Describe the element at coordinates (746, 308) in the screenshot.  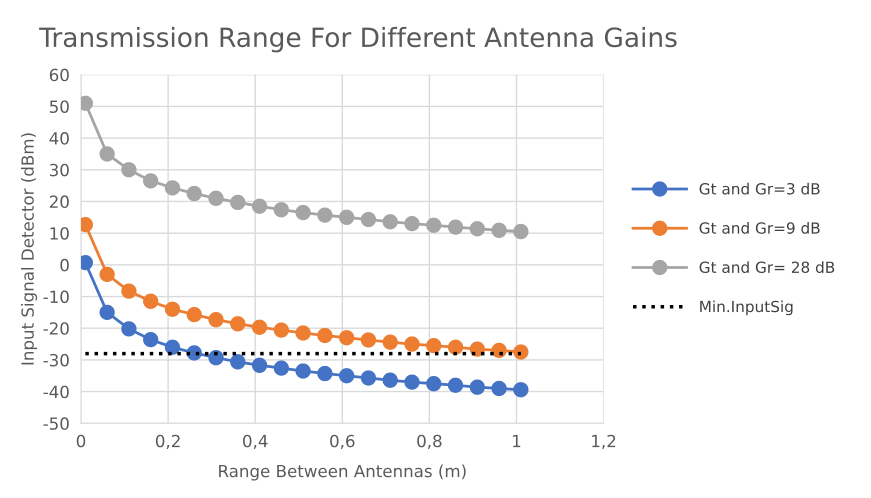
I see `legend-label: Min.InputSig` at that location.